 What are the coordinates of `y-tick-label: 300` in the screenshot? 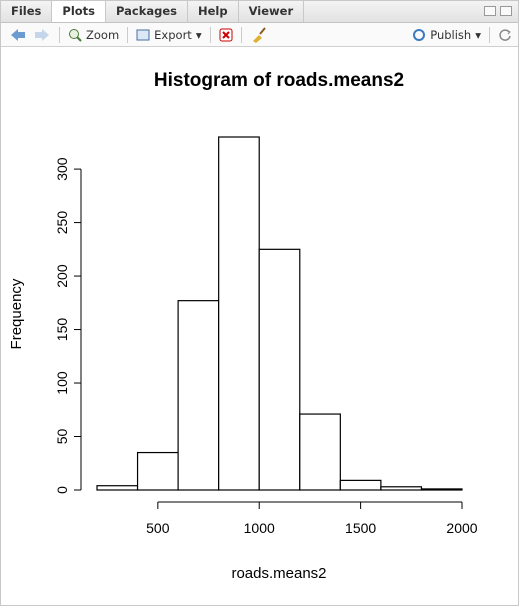 It's located at (62, 169).